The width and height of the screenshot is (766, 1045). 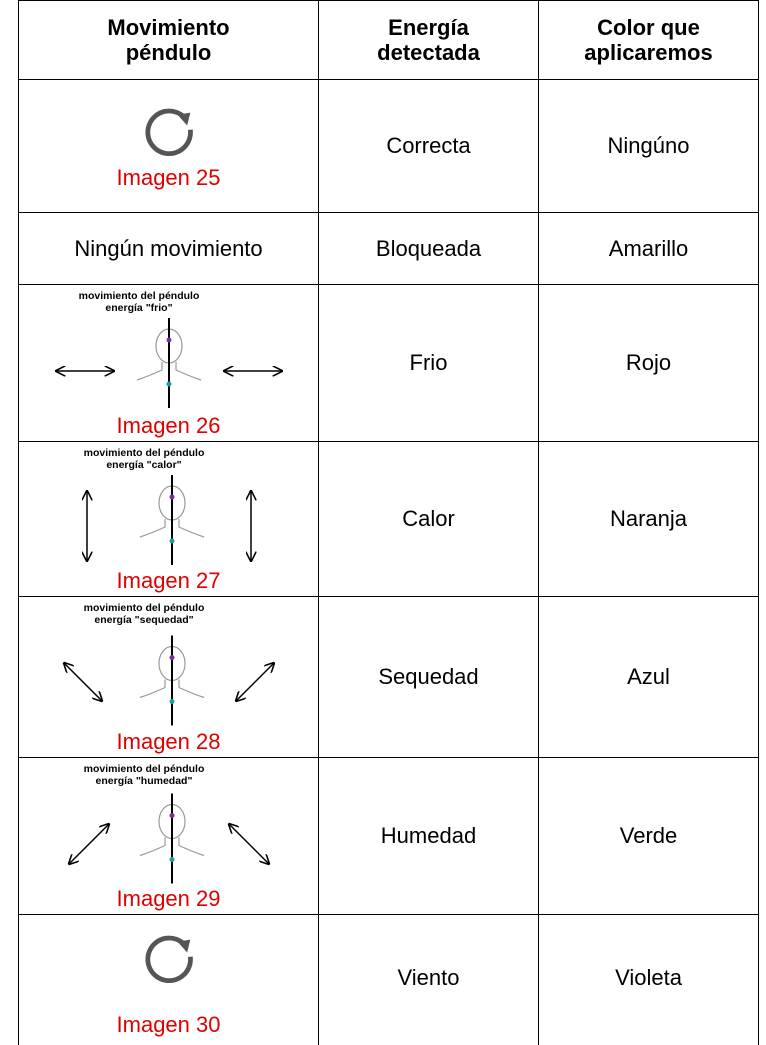 What do you see at coordinates (648, 27) in the screenshot?
I see `header-line: Color que` at bounding box center [648, 27].